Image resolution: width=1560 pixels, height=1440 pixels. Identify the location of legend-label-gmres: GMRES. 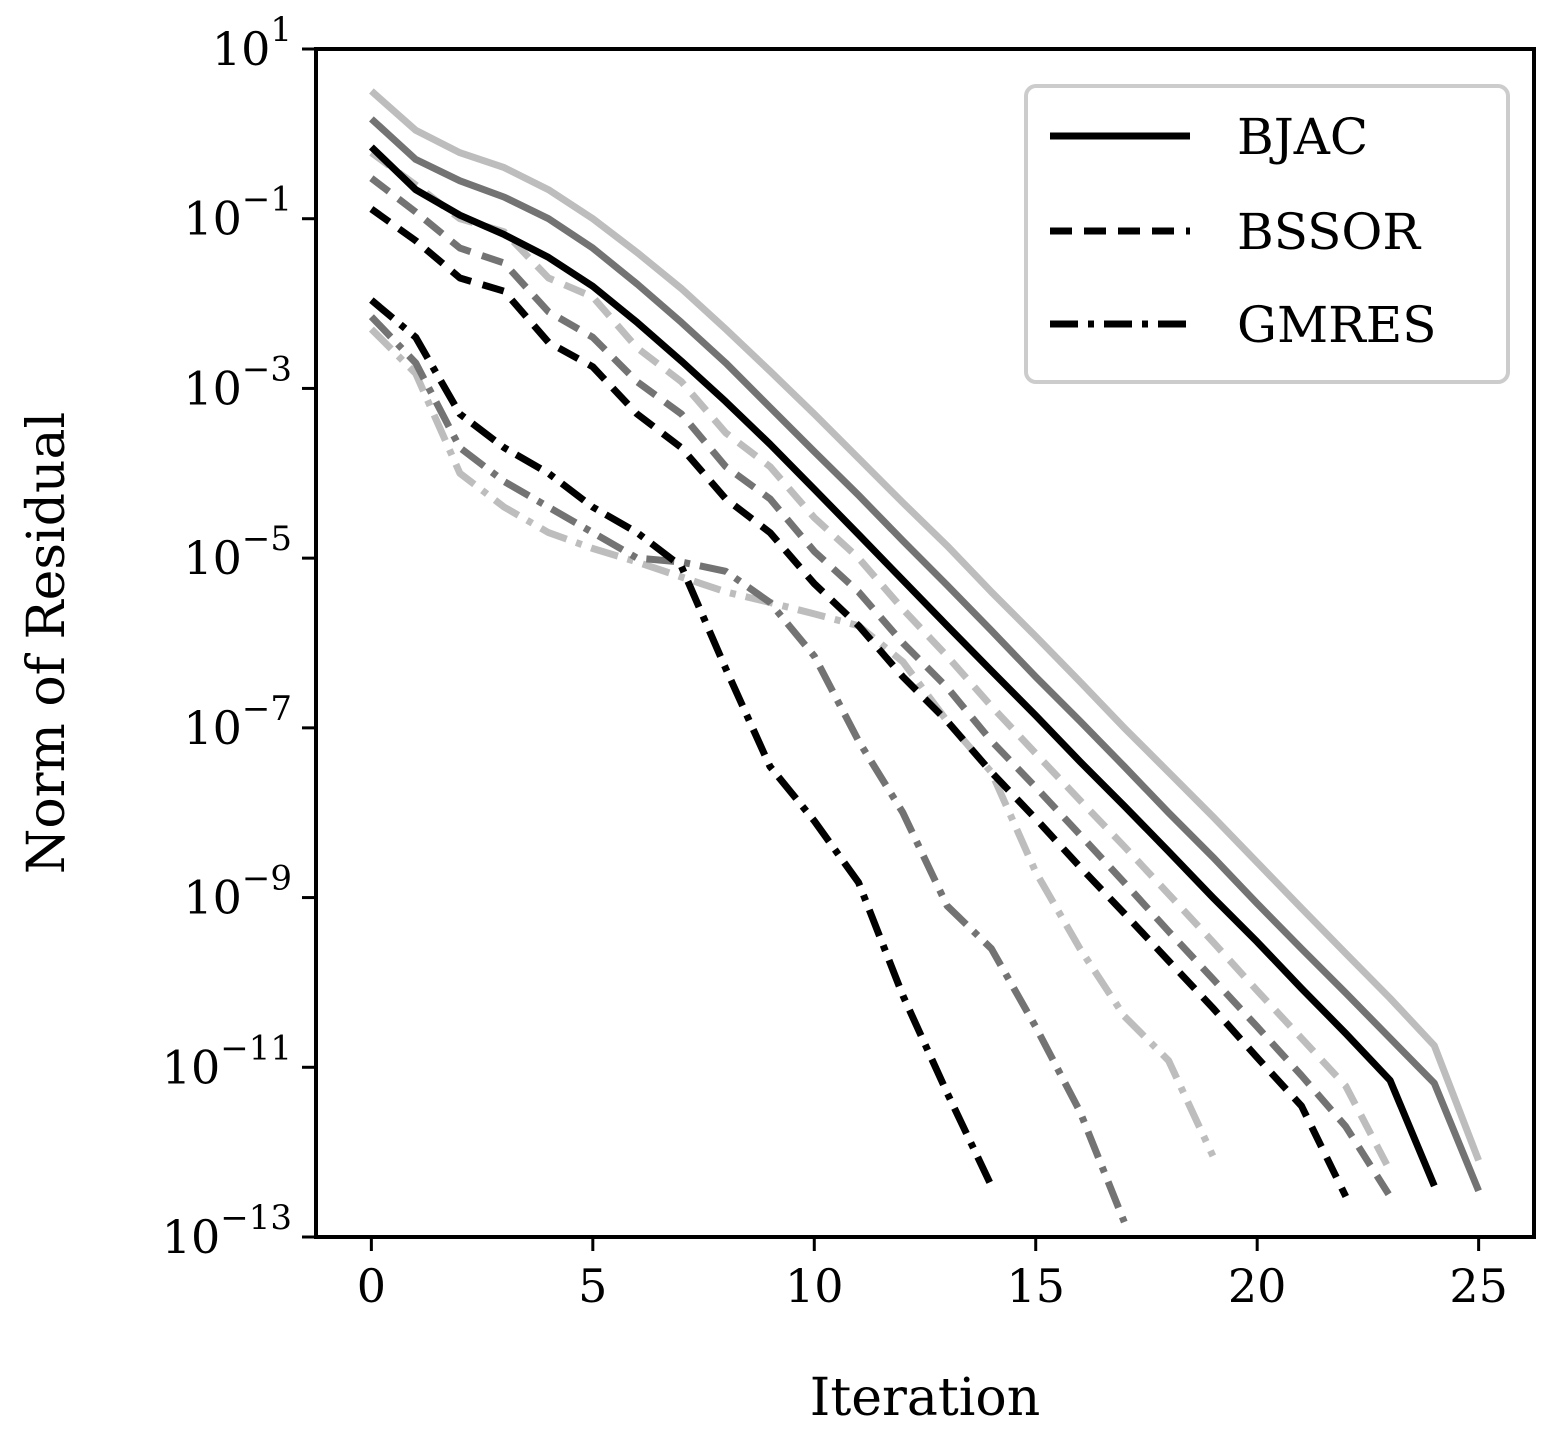
(1337, 325).